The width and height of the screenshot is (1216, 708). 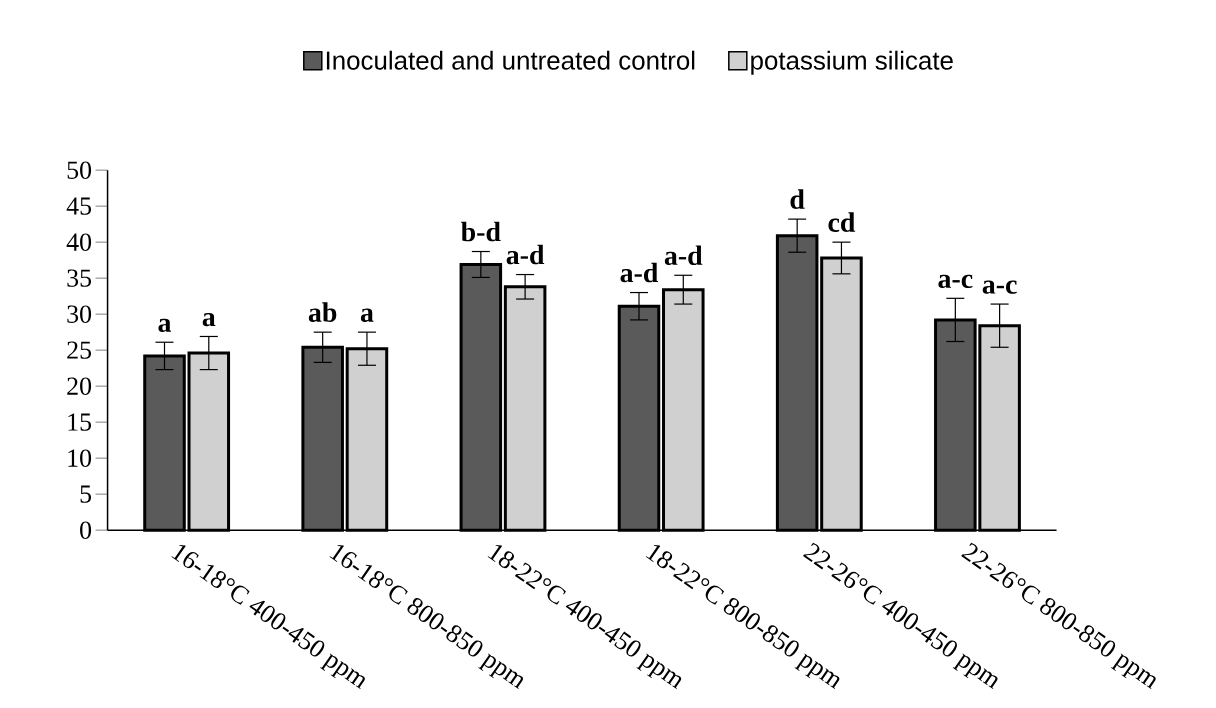 I want to click on y-tick-label: 5, so click(x=86, y=494).